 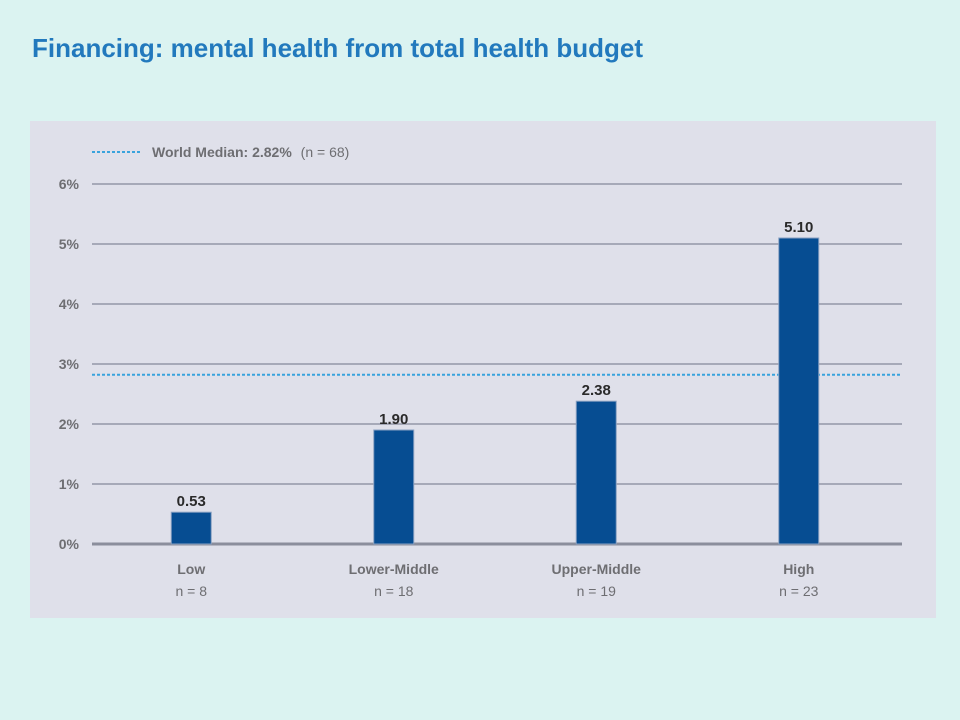 I want to click on x-category-label: High, so click(x=798, y=569).